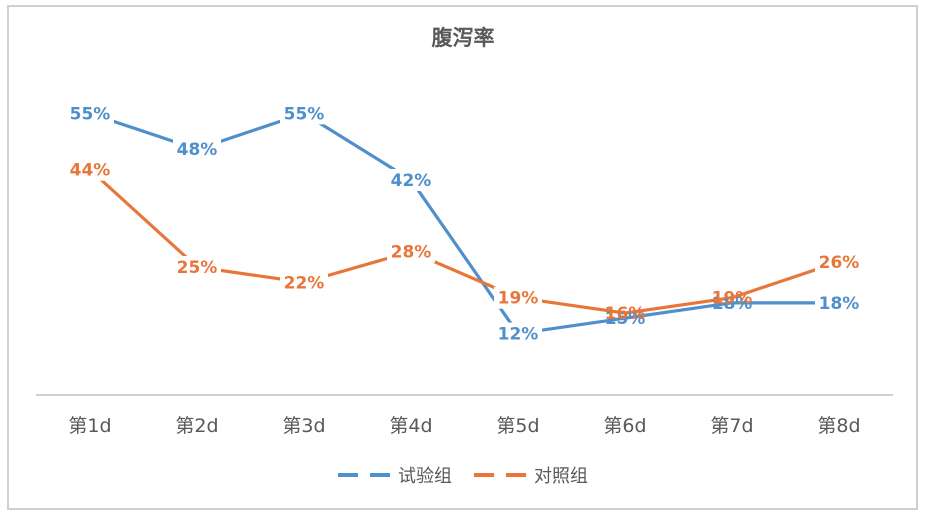 This screenshot has width=926, height=521. What do you see at coordinates (531, 475) in the screenshot?
I see `legend-item-control-group: 对照组` at bounding box center [531, 475].